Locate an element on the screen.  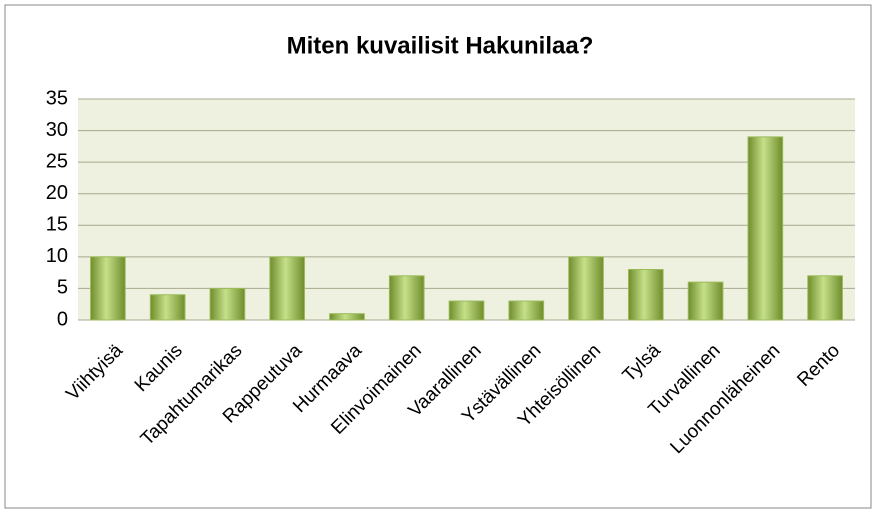
y-tick-label: 0 is located at coordinates (62, 319).